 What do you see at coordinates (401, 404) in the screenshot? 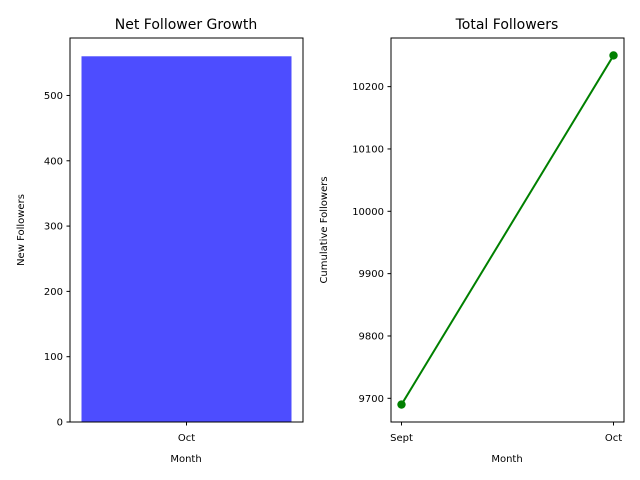
I see `line-point-sept` at bounding box center [401, 404].